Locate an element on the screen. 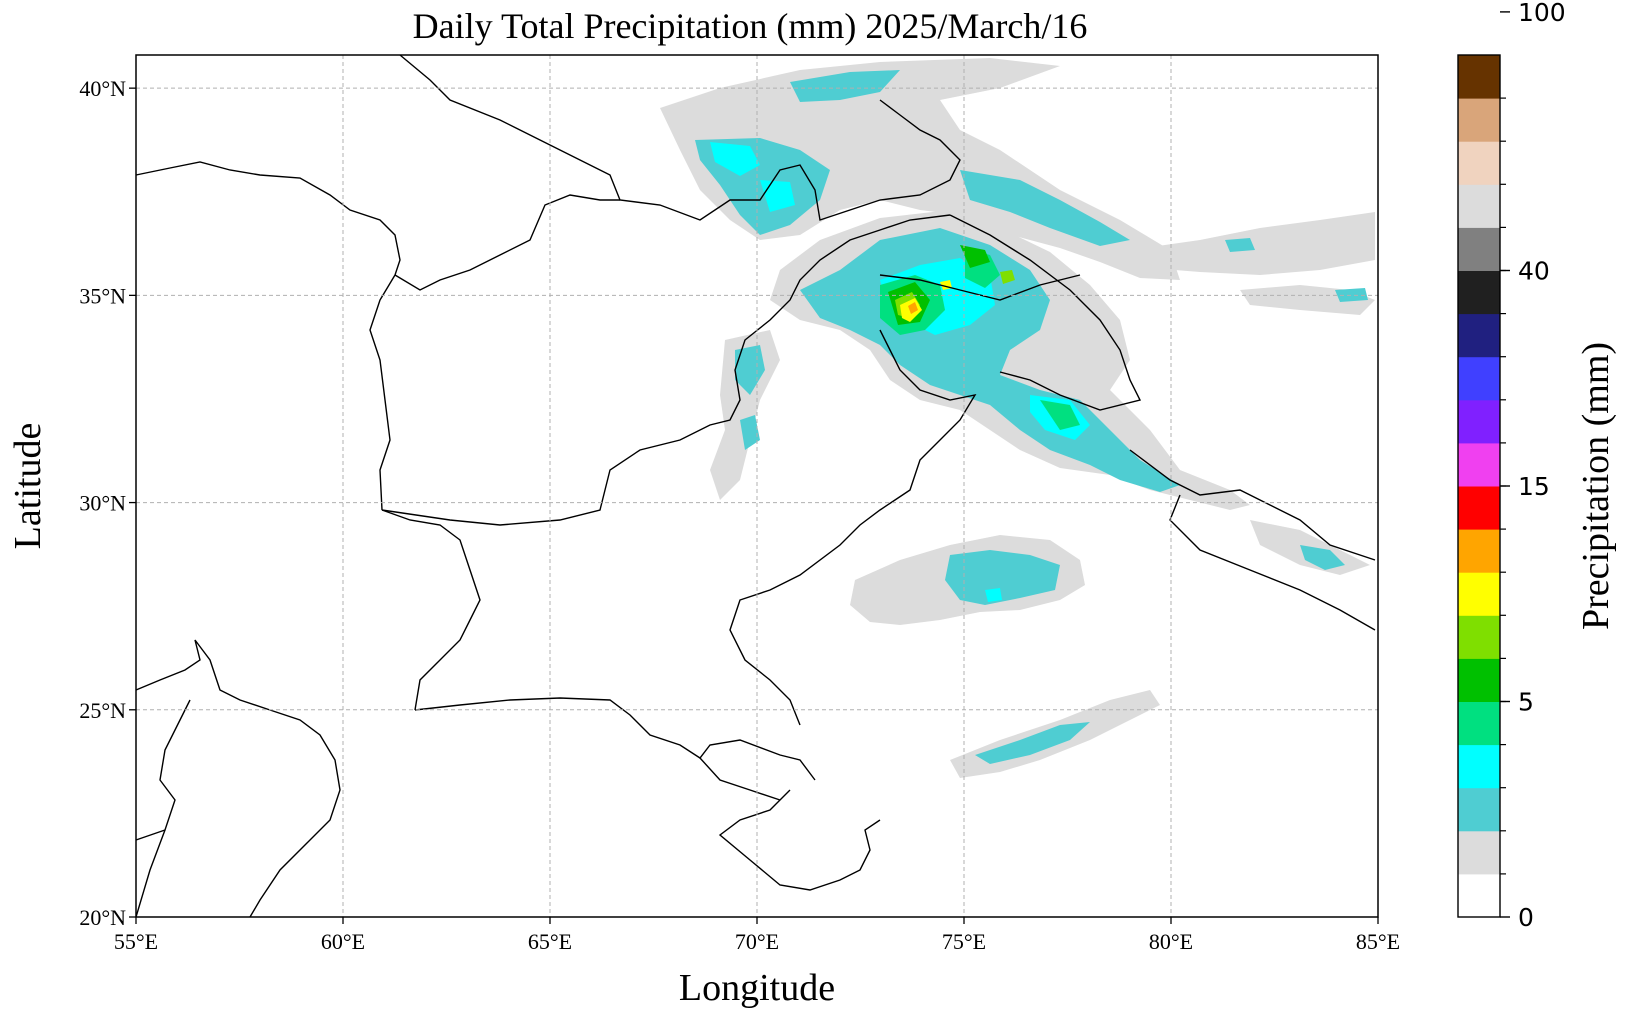 This screenshot has height=1022, width=1632. x-tick-label: 65°E is located at coordinates (550, 941).